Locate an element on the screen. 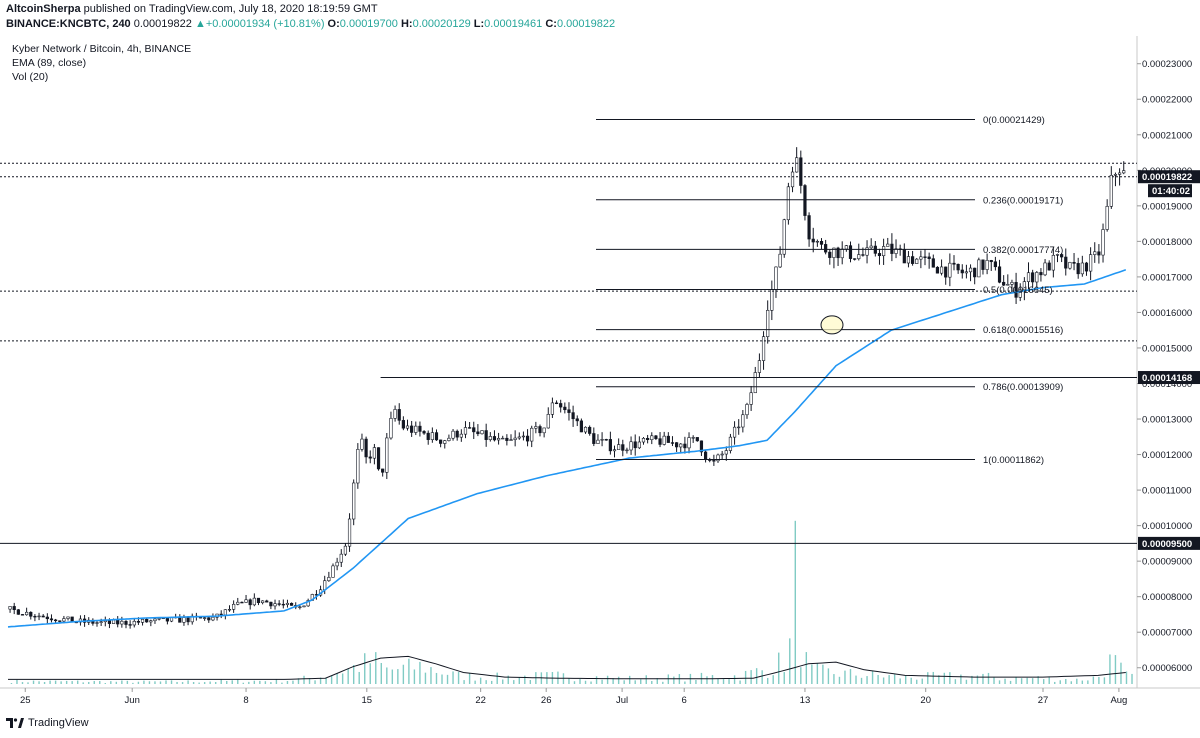 The width and height of the screenshot is (1200, 738). change-arrow-icon: ▲ is located at coordinates (200, 24).